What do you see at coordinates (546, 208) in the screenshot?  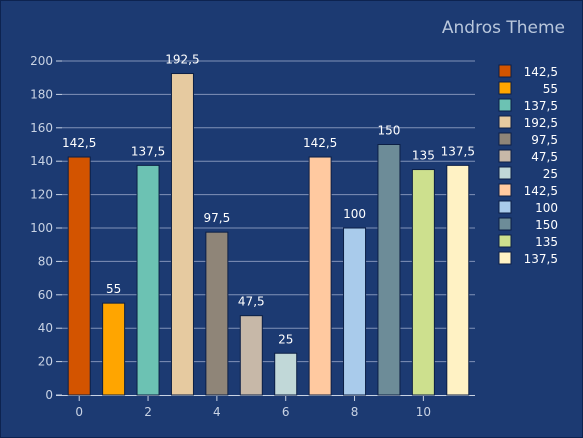 I see `legend-label: 100` at bounding box center [546, 208].